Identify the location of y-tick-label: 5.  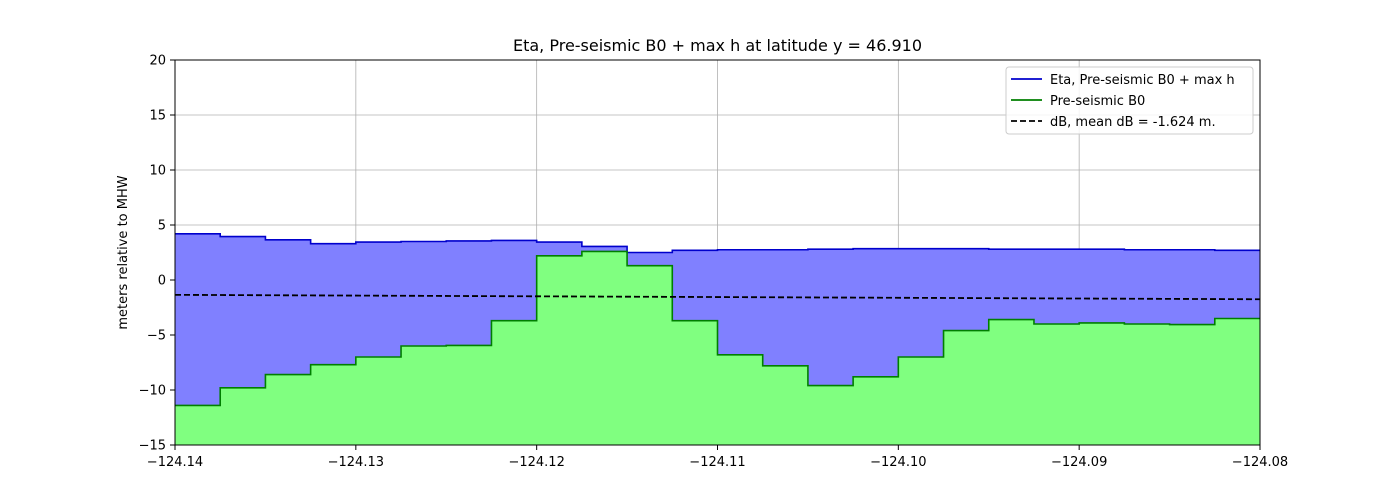
(162, 226).